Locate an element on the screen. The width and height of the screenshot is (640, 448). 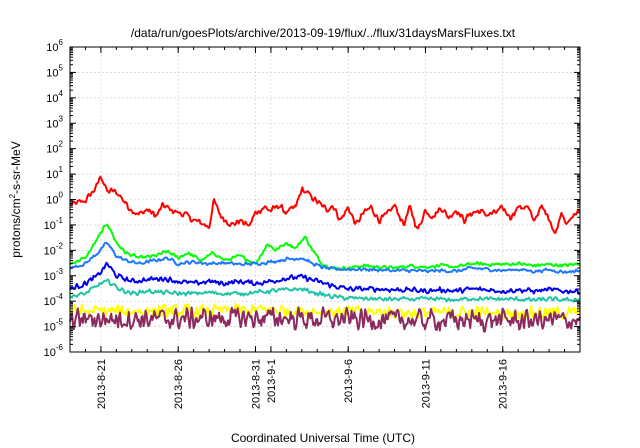
y-tick-label: 10⁰ is located at coordinates (54, 199).